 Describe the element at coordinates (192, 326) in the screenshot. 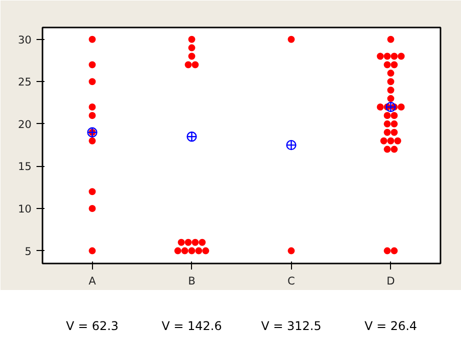

I see `text: V = 142.6` at that location.